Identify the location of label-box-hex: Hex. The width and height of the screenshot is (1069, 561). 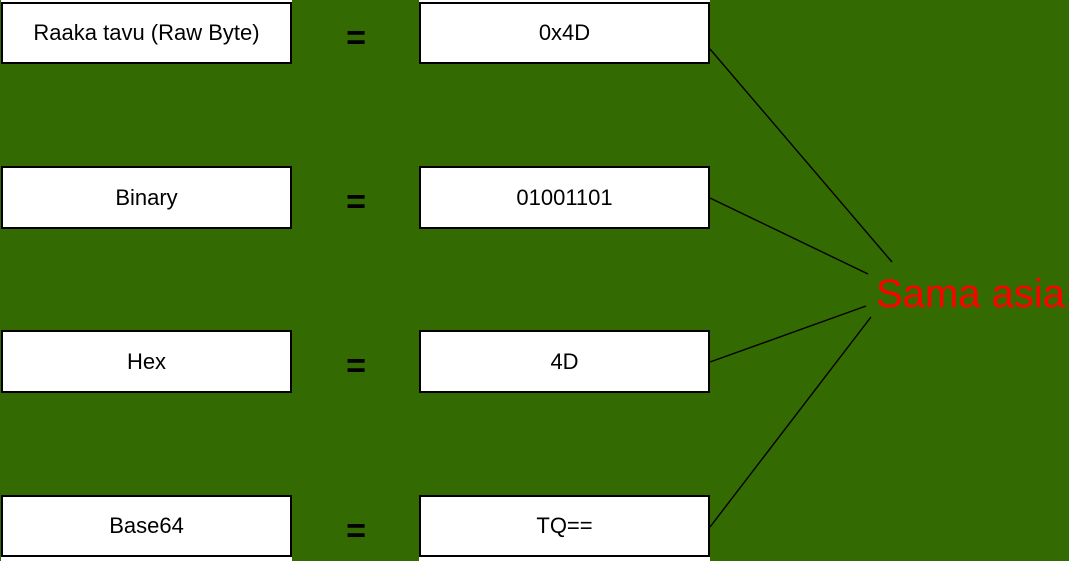
(146, 361).